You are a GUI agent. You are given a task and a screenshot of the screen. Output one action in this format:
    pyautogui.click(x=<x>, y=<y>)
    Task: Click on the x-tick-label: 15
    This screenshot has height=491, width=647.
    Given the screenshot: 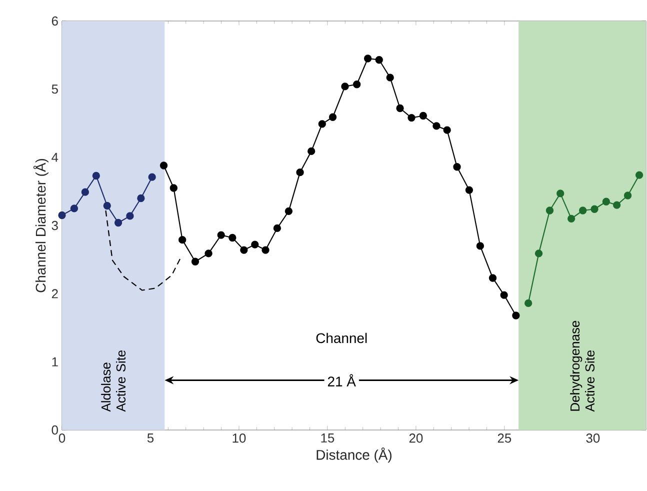 What is the action you would take?
    pyautogui.click(x=327, y=438)
    